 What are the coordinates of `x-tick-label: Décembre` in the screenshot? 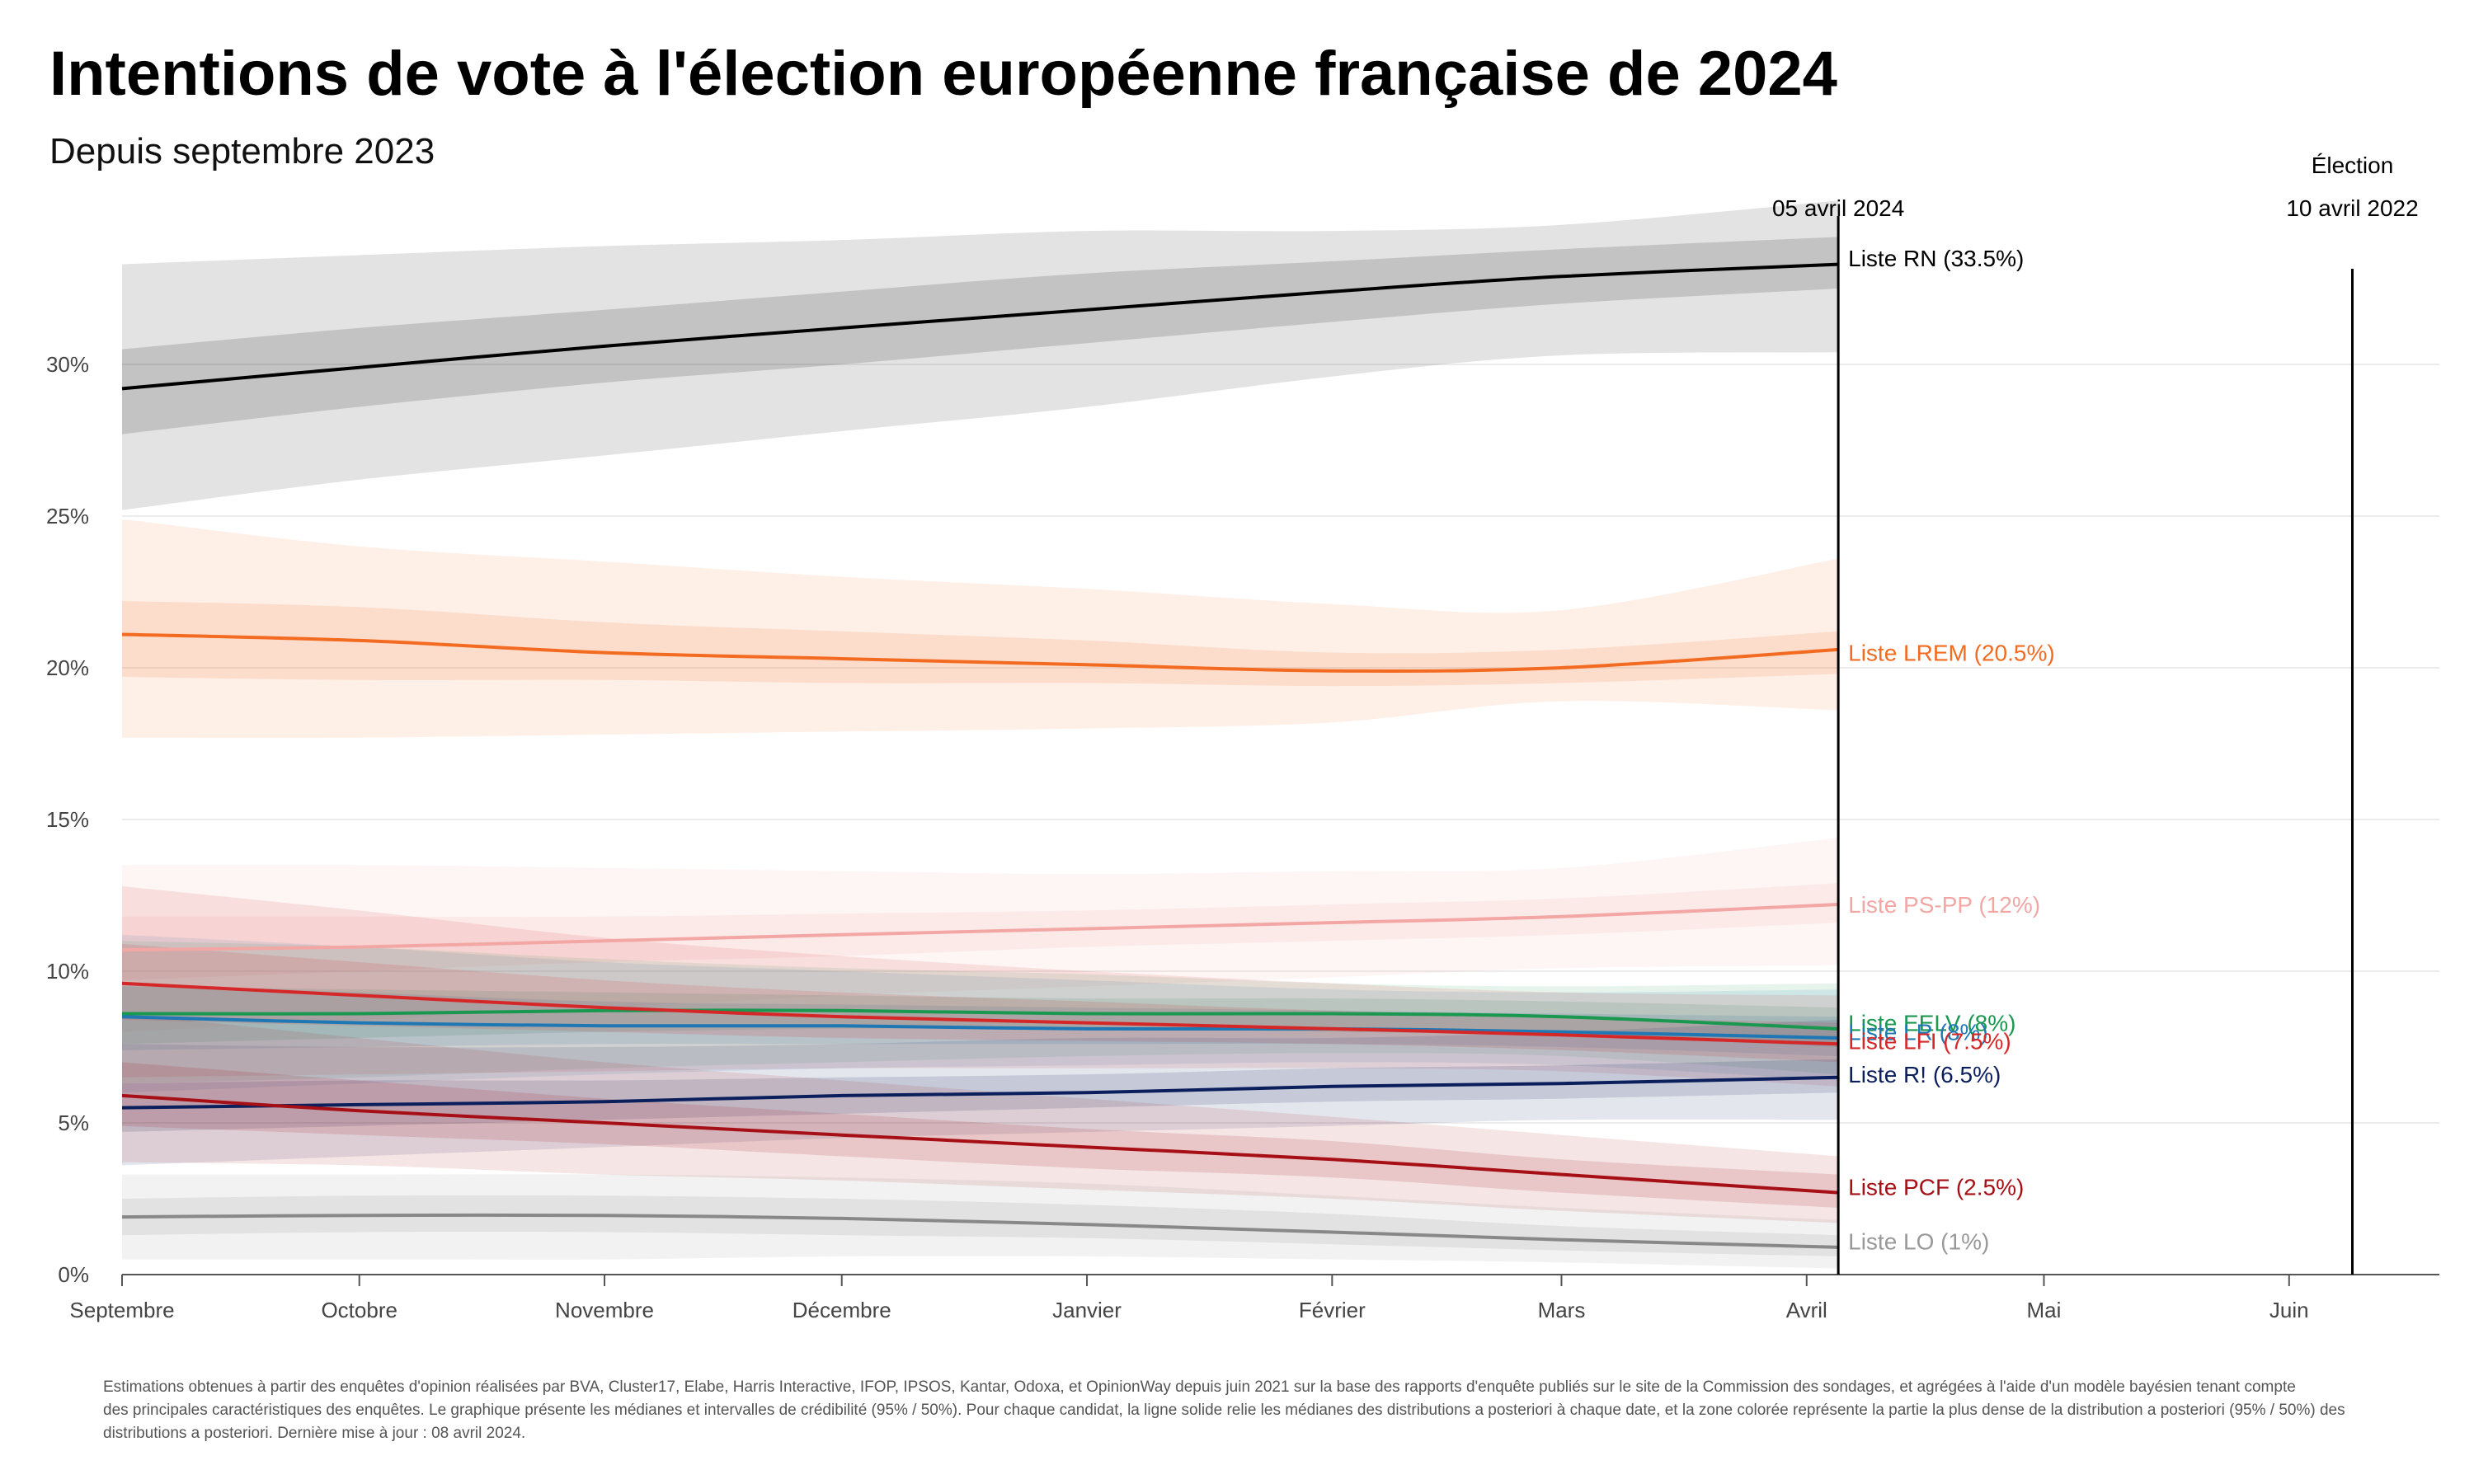 It's located at (842, 1310).